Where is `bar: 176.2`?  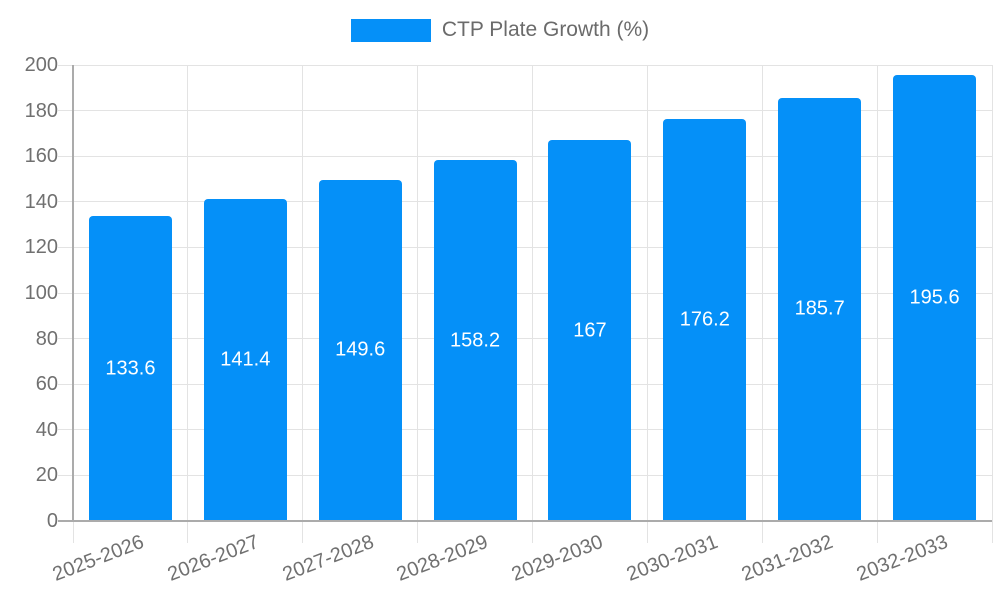
bar: 176.2 is located at coordinates (705, 320).